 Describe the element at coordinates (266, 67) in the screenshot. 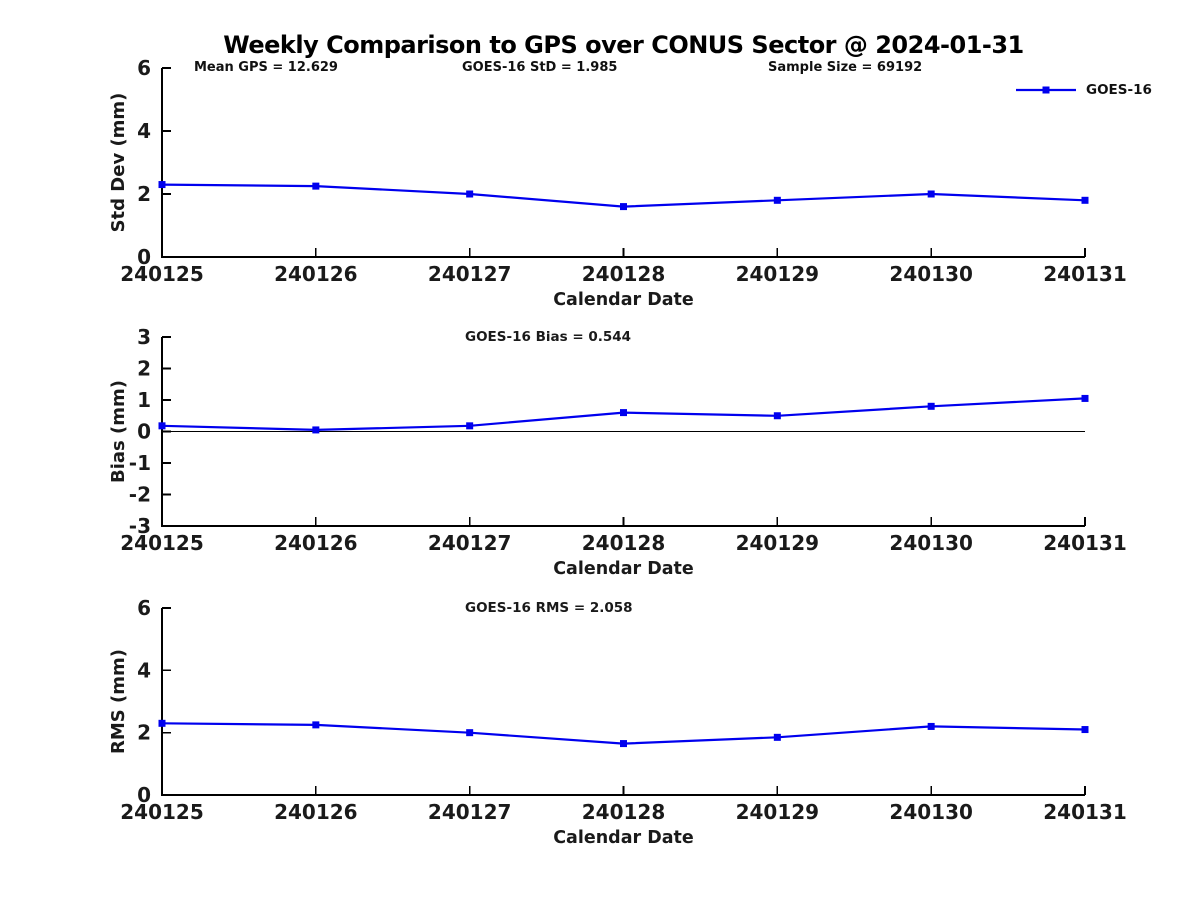

I see `annotation-mean-gps: Mean GPS = 12.629` at that location.